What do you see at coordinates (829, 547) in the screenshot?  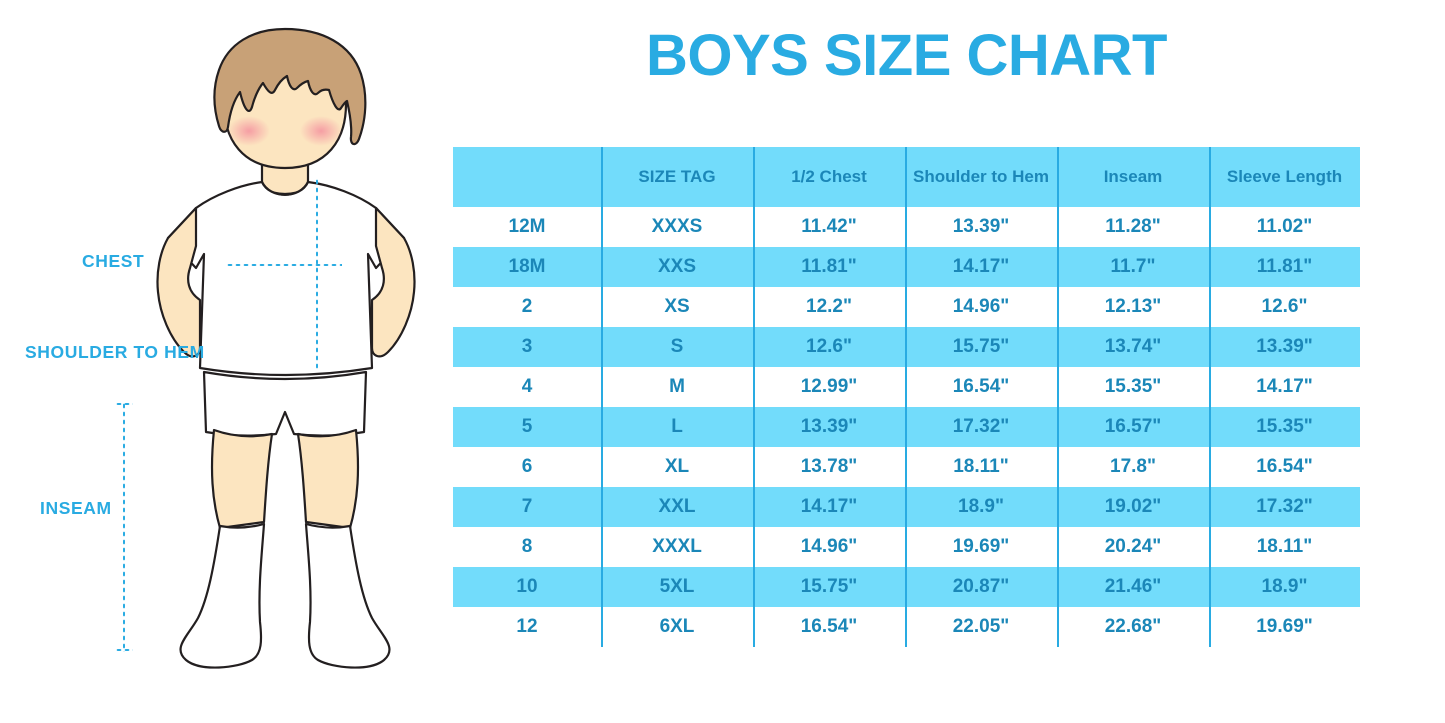 I see `cell-half-chest: 14.96"` at bounding box center [829, 547].